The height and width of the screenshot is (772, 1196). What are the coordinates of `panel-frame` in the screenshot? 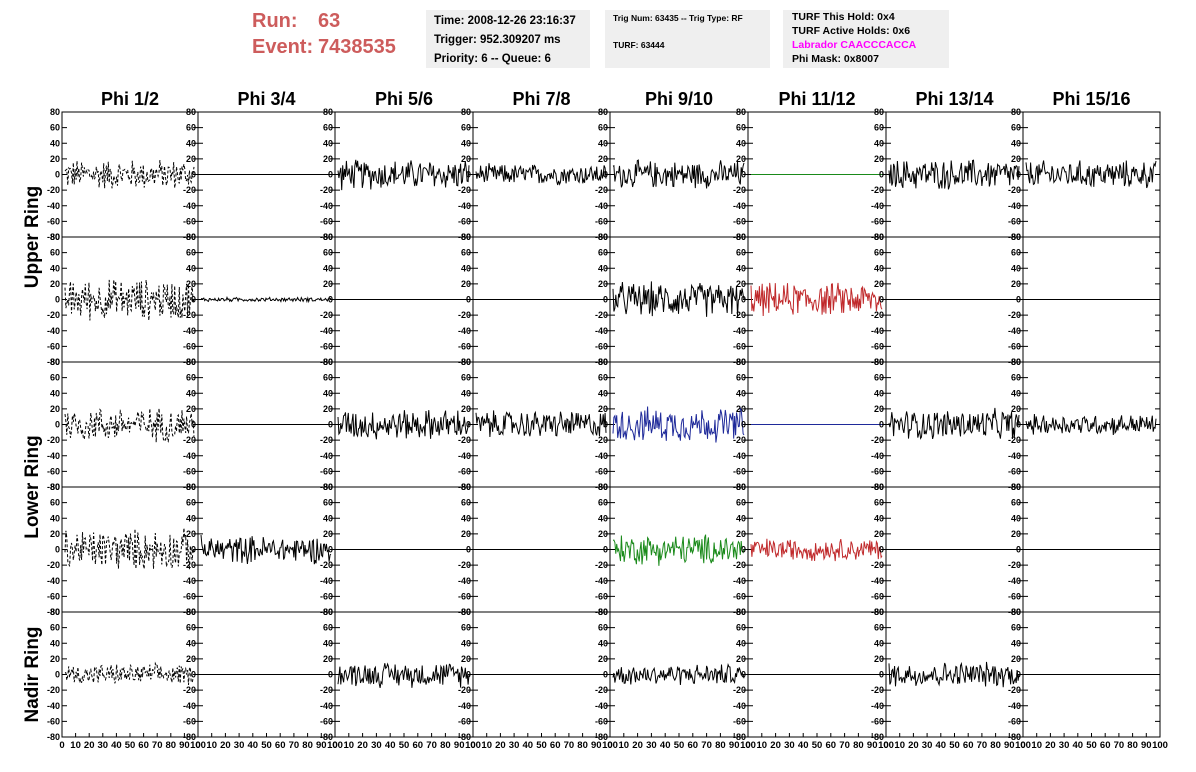 It's located at (1091, 174).